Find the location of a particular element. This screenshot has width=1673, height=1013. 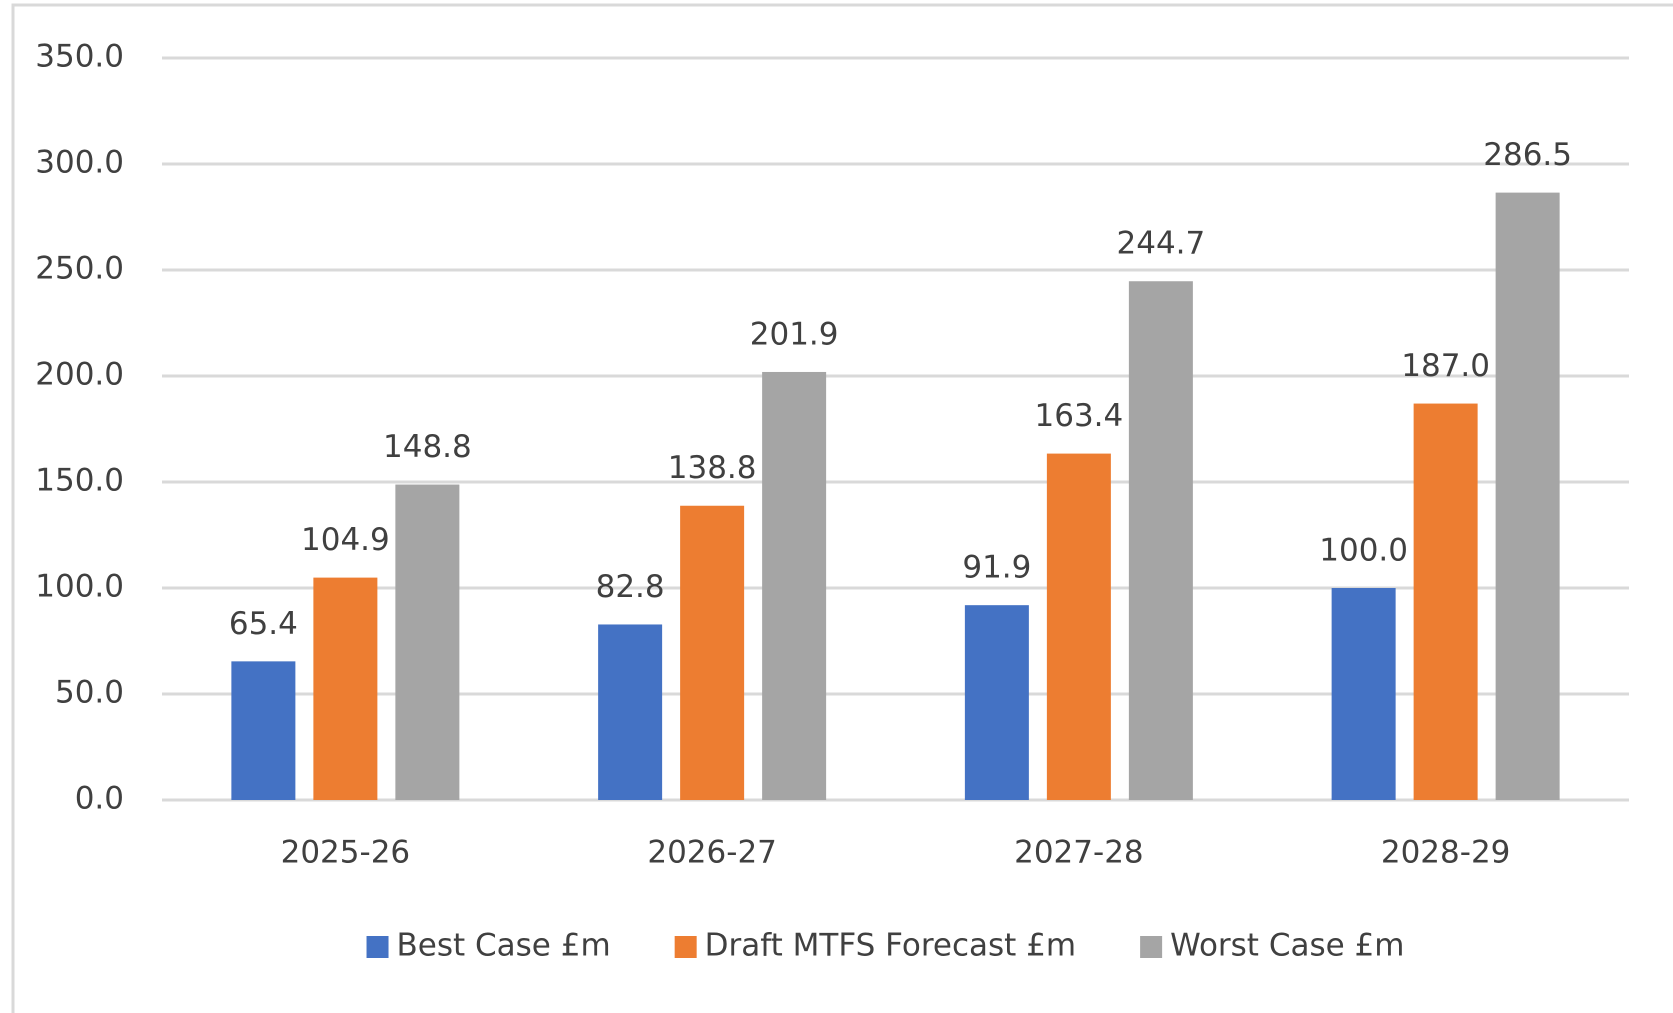

data-label: 100.0 is located at coordinates (1363, 551).